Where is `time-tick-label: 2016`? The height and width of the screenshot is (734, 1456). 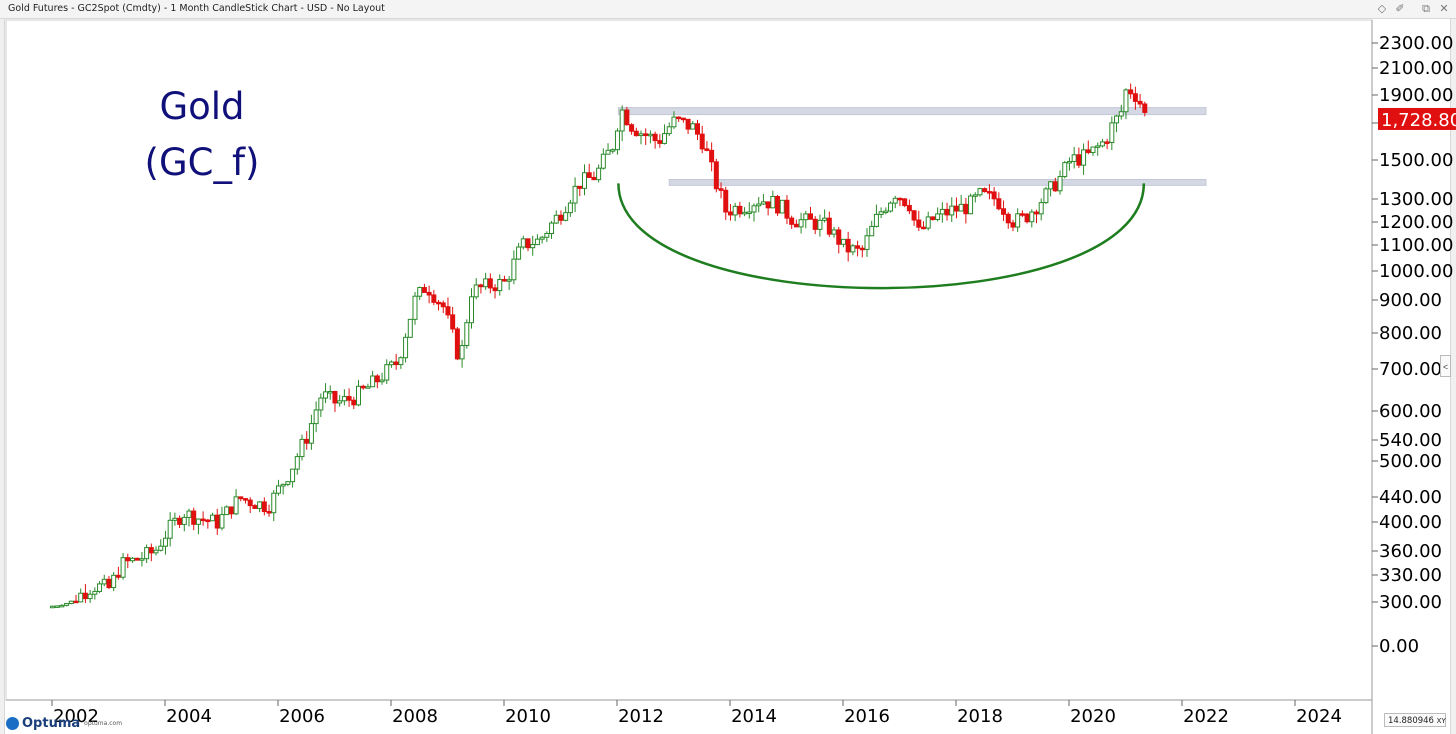 time-tick-label: 2016 is located at coordinates (867, 716).